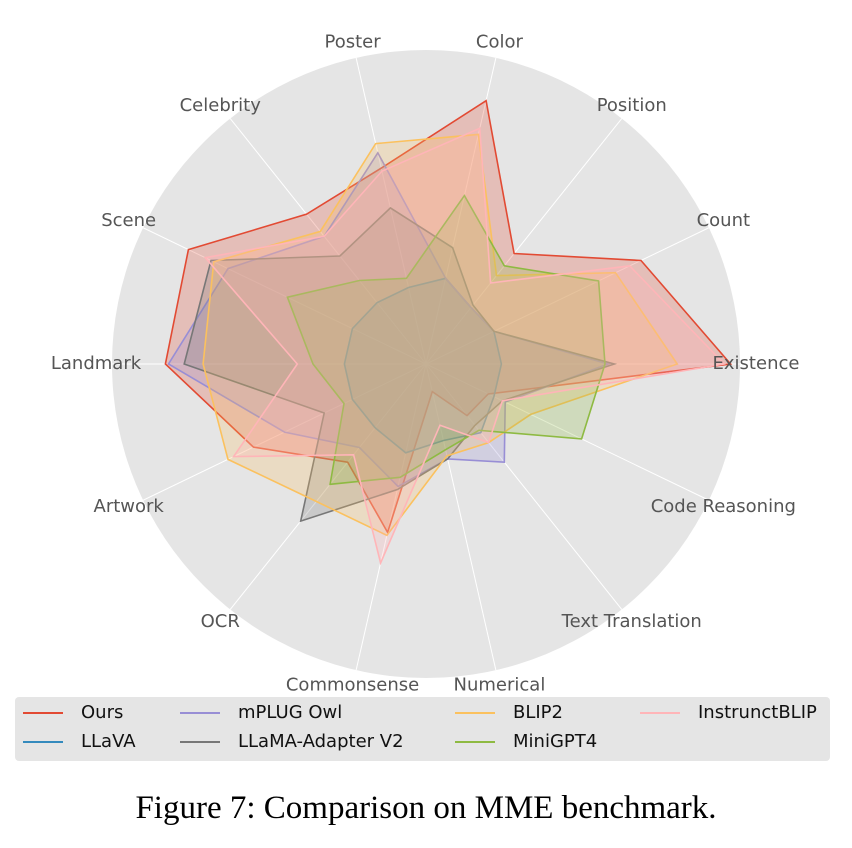 The height and width of the screenshot is (848, 852). Describe the element at coordinates (102, 712) in the screenshot. I see `legend-label: Ours` at that location.